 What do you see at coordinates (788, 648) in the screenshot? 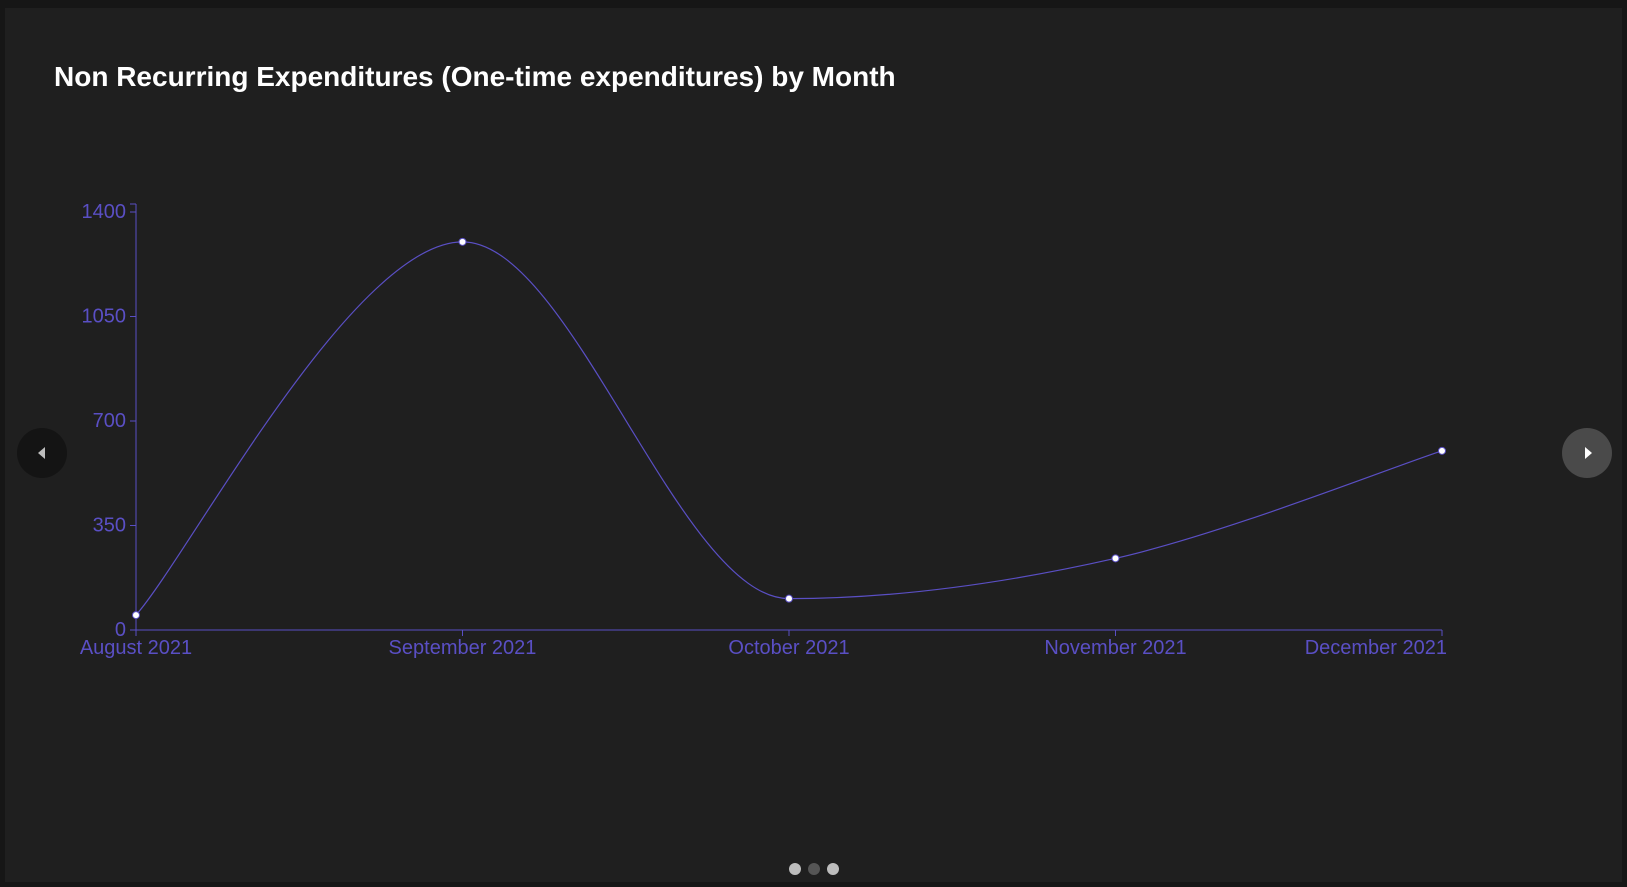
I see `x-tick-label: October 2021` at bounding box center [788, 648].